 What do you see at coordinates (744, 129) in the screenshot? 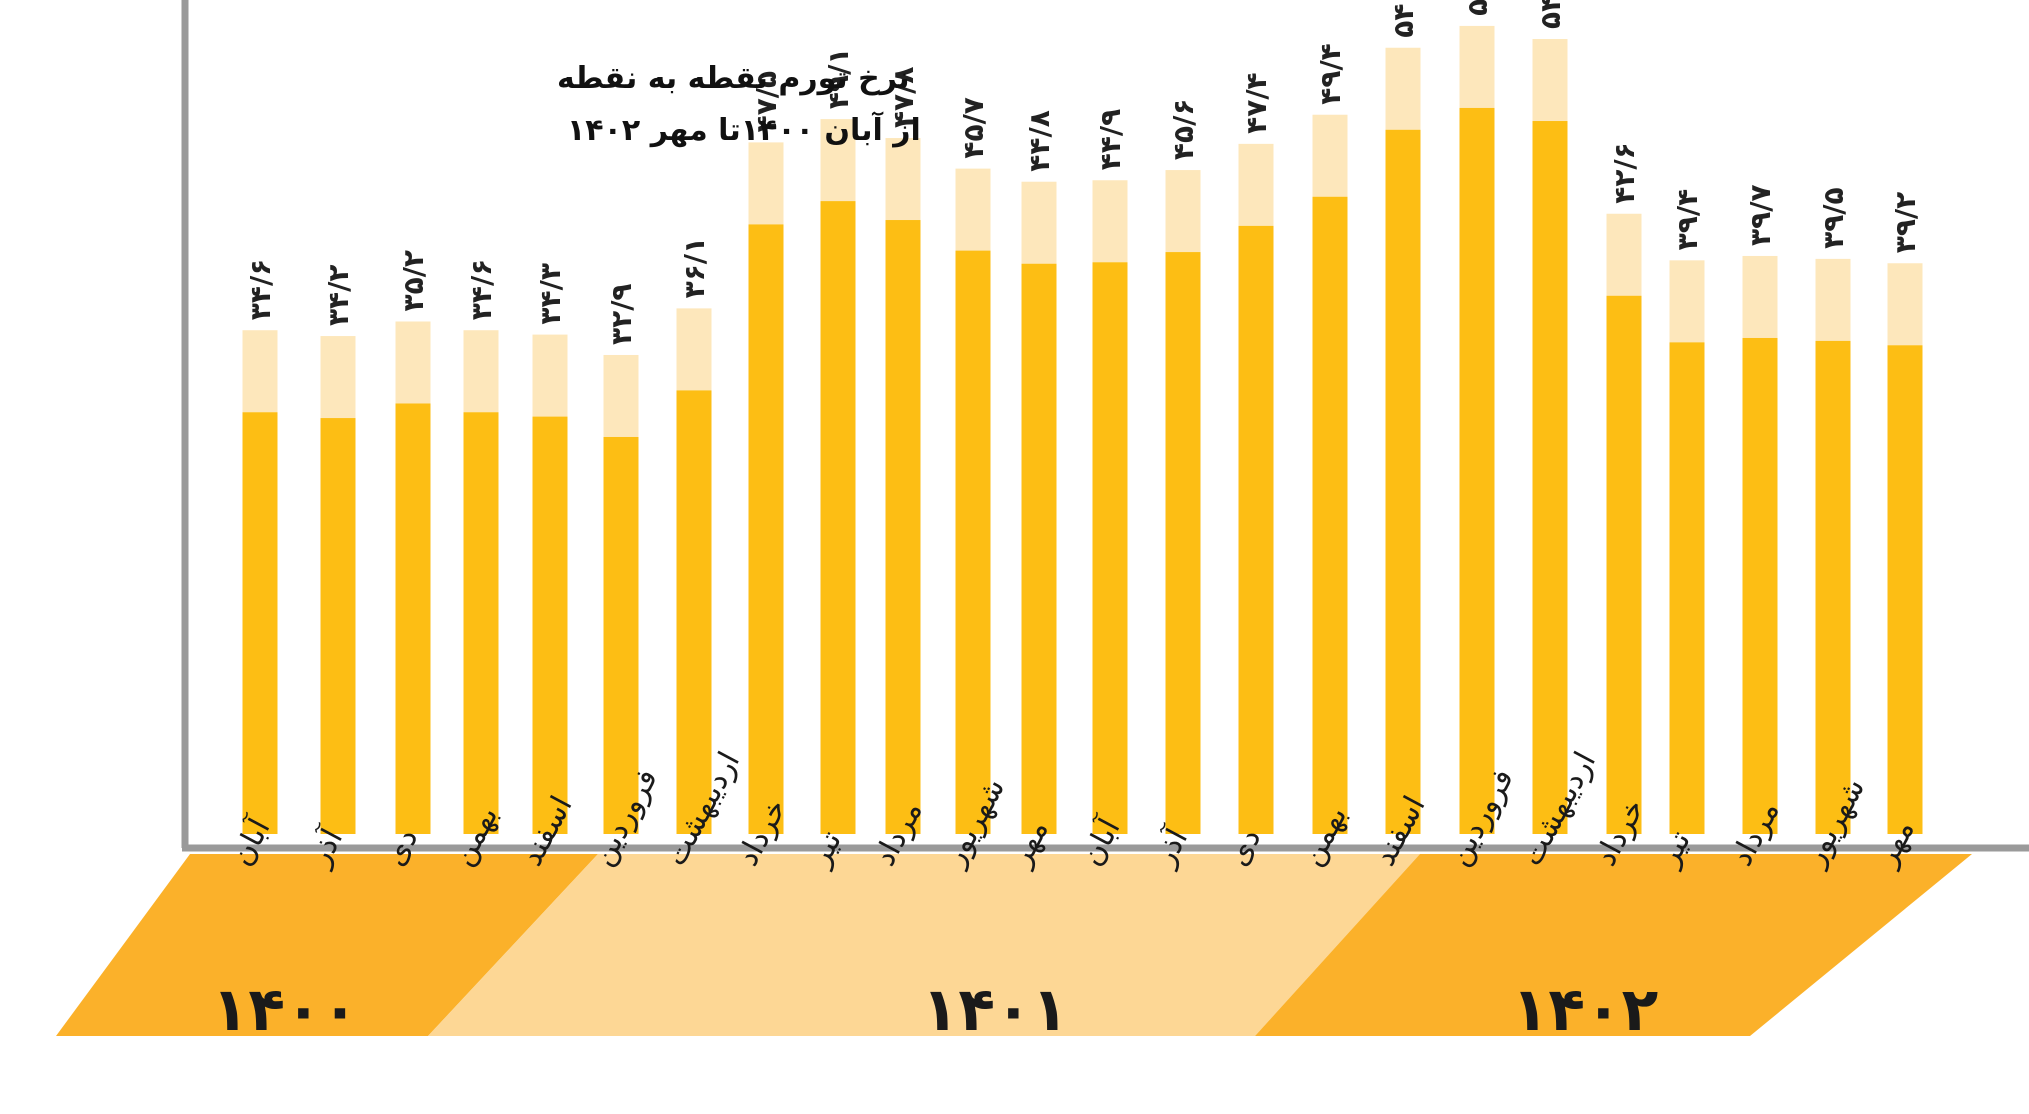
I see `title-line-2: از آبان ۱۴۰۰تا مهر ۱۴۰۲` at bounding box center [744, 129].